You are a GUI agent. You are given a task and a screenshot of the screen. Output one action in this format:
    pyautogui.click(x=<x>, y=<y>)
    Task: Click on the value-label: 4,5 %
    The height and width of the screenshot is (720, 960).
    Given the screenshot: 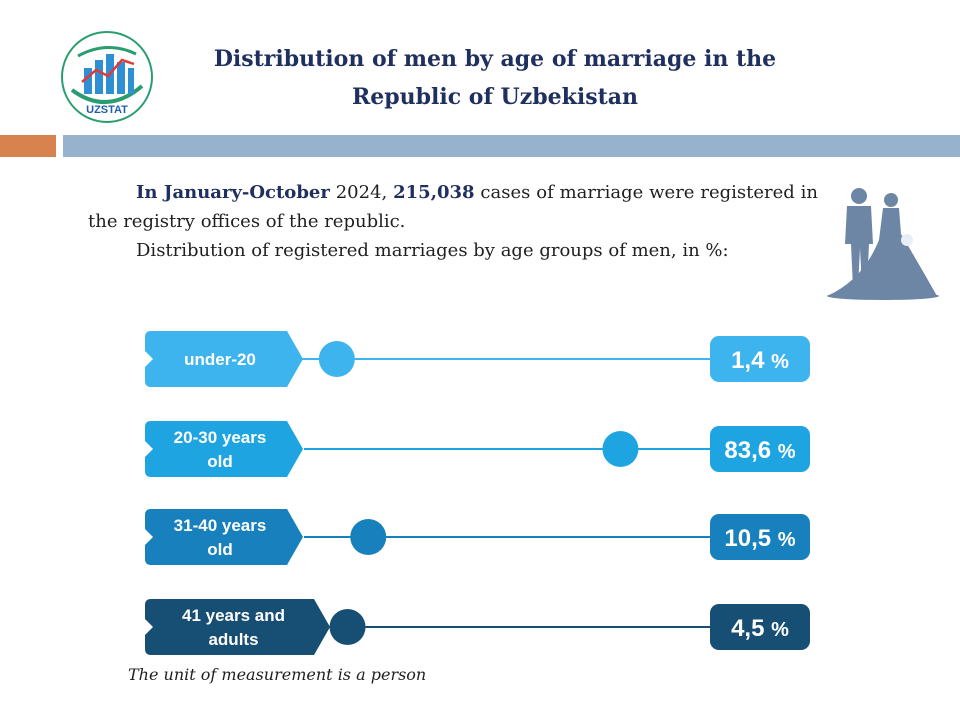 What is the action you would take?
    pyautogui.click(x=760, y=628)
    